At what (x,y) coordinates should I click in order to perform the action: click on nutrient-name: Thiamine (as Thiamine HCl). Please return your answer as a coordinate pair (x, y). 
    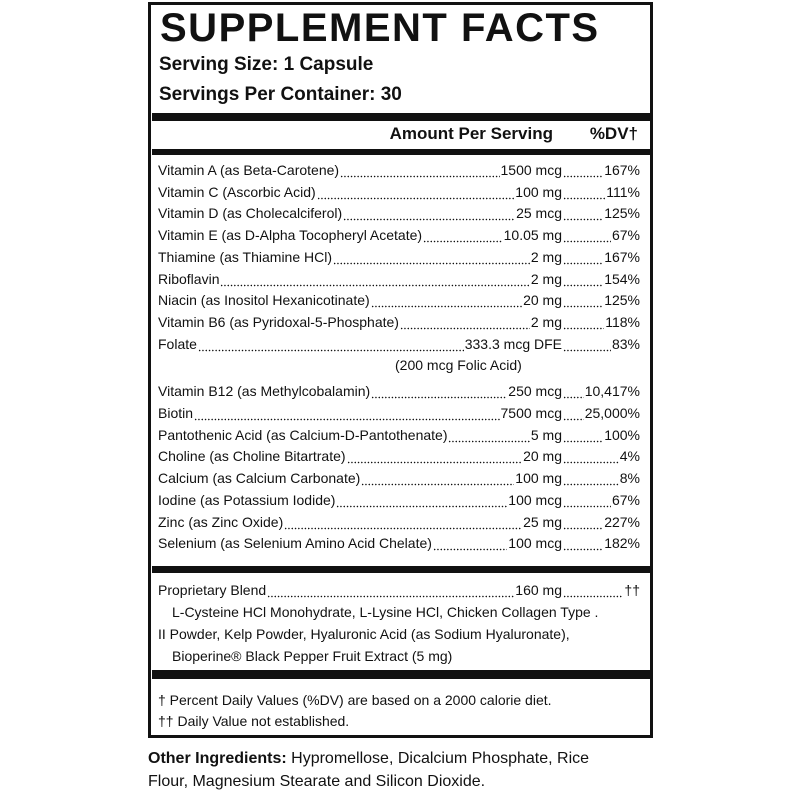
    Looking at the image, I should click on (245, 256).